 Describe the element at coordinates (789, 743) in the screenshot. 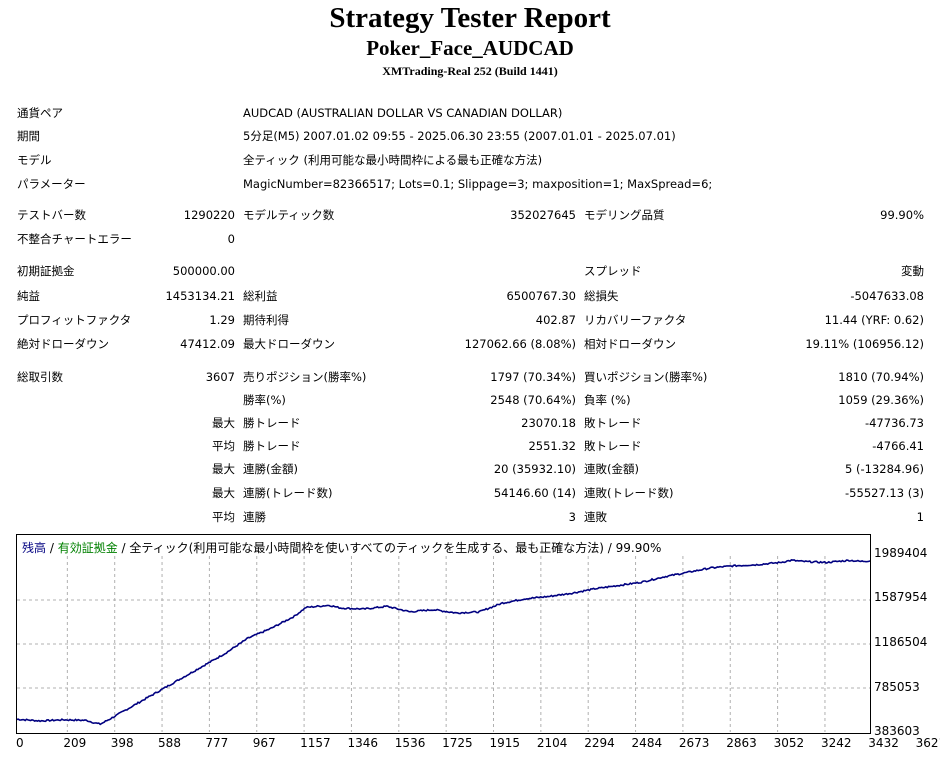

I see `x-tick-label: 3052` at that location.